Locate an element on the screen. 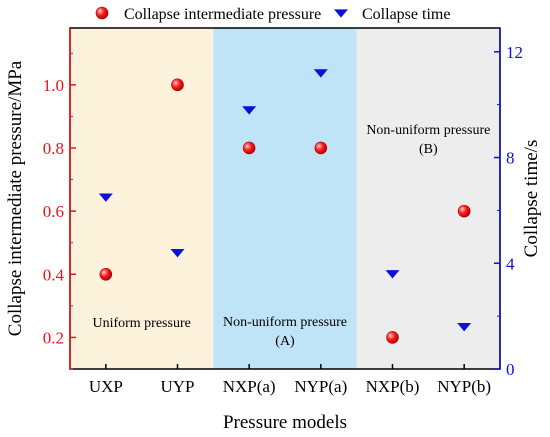 The image size is (550, 437). legend-label-pressure: Collapse intermediate pressure is located at coordinates (222, 14).